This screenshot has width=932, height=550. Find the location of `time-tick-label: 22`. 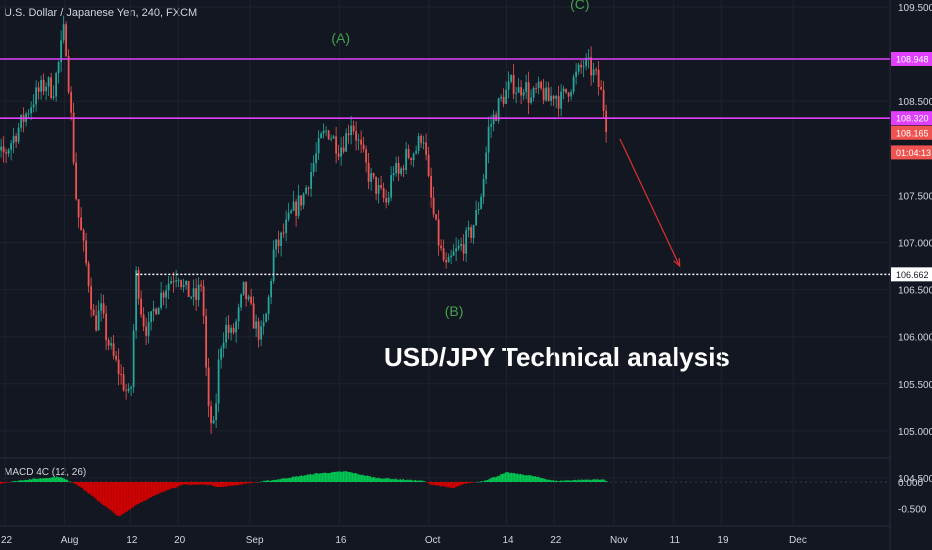

time-tick-label: 22 is located at coordinates (556, 540).